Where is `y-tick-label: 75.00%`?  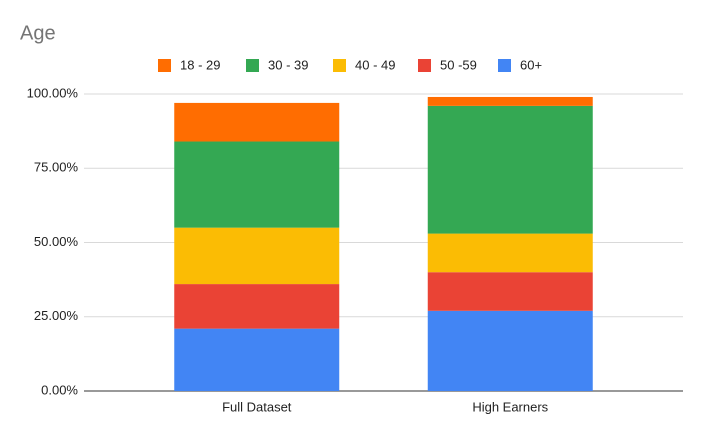 y-tick-label: 75.00% is located at coordinates (56, 167).